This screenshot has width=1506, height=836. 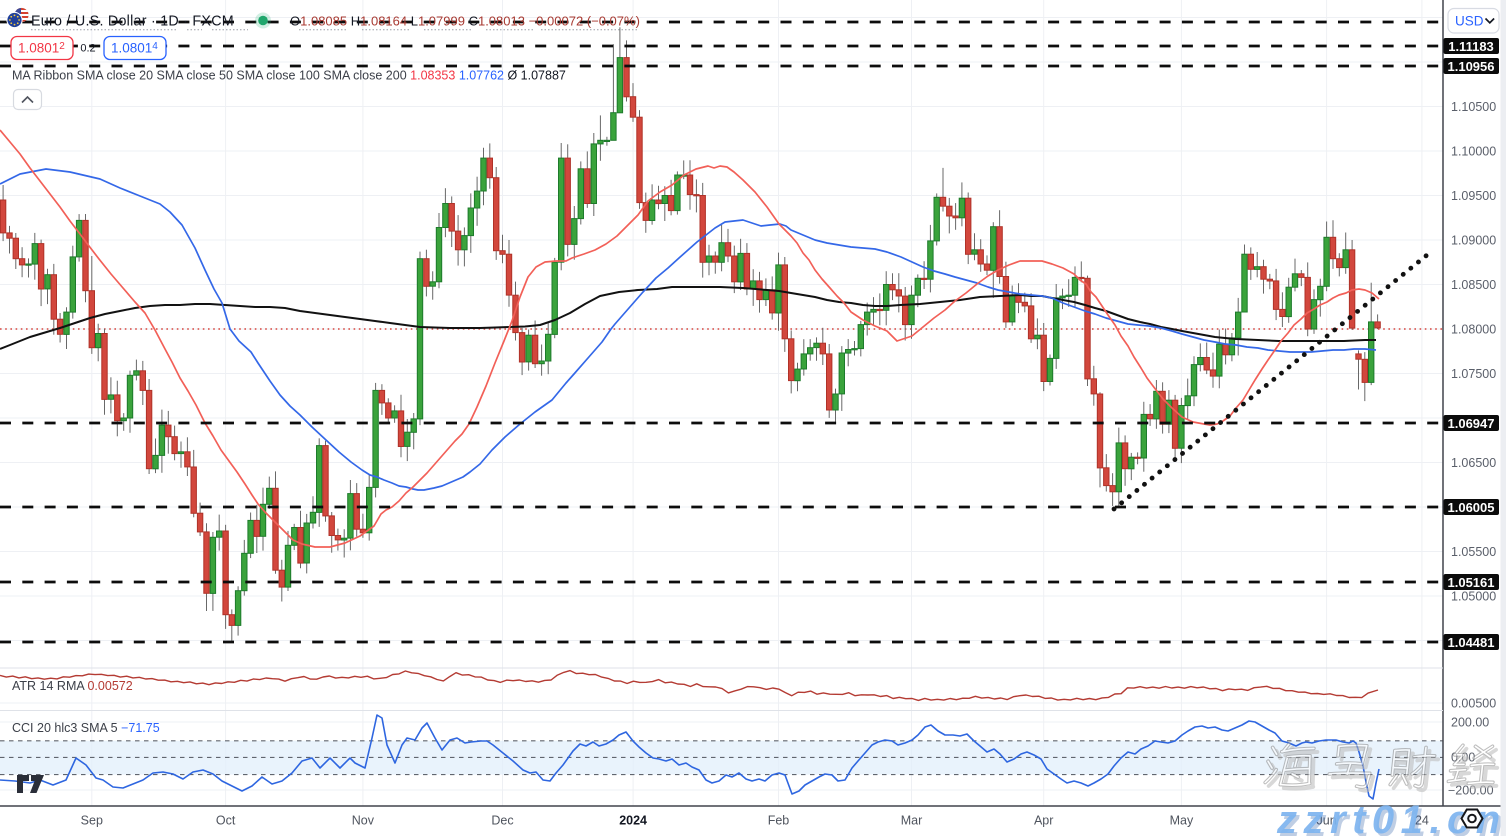 What do you see at coordinates (1473, 463) in the screenshot?
I see `svg-text: 1.06500` at bounding box center [1473, 463].